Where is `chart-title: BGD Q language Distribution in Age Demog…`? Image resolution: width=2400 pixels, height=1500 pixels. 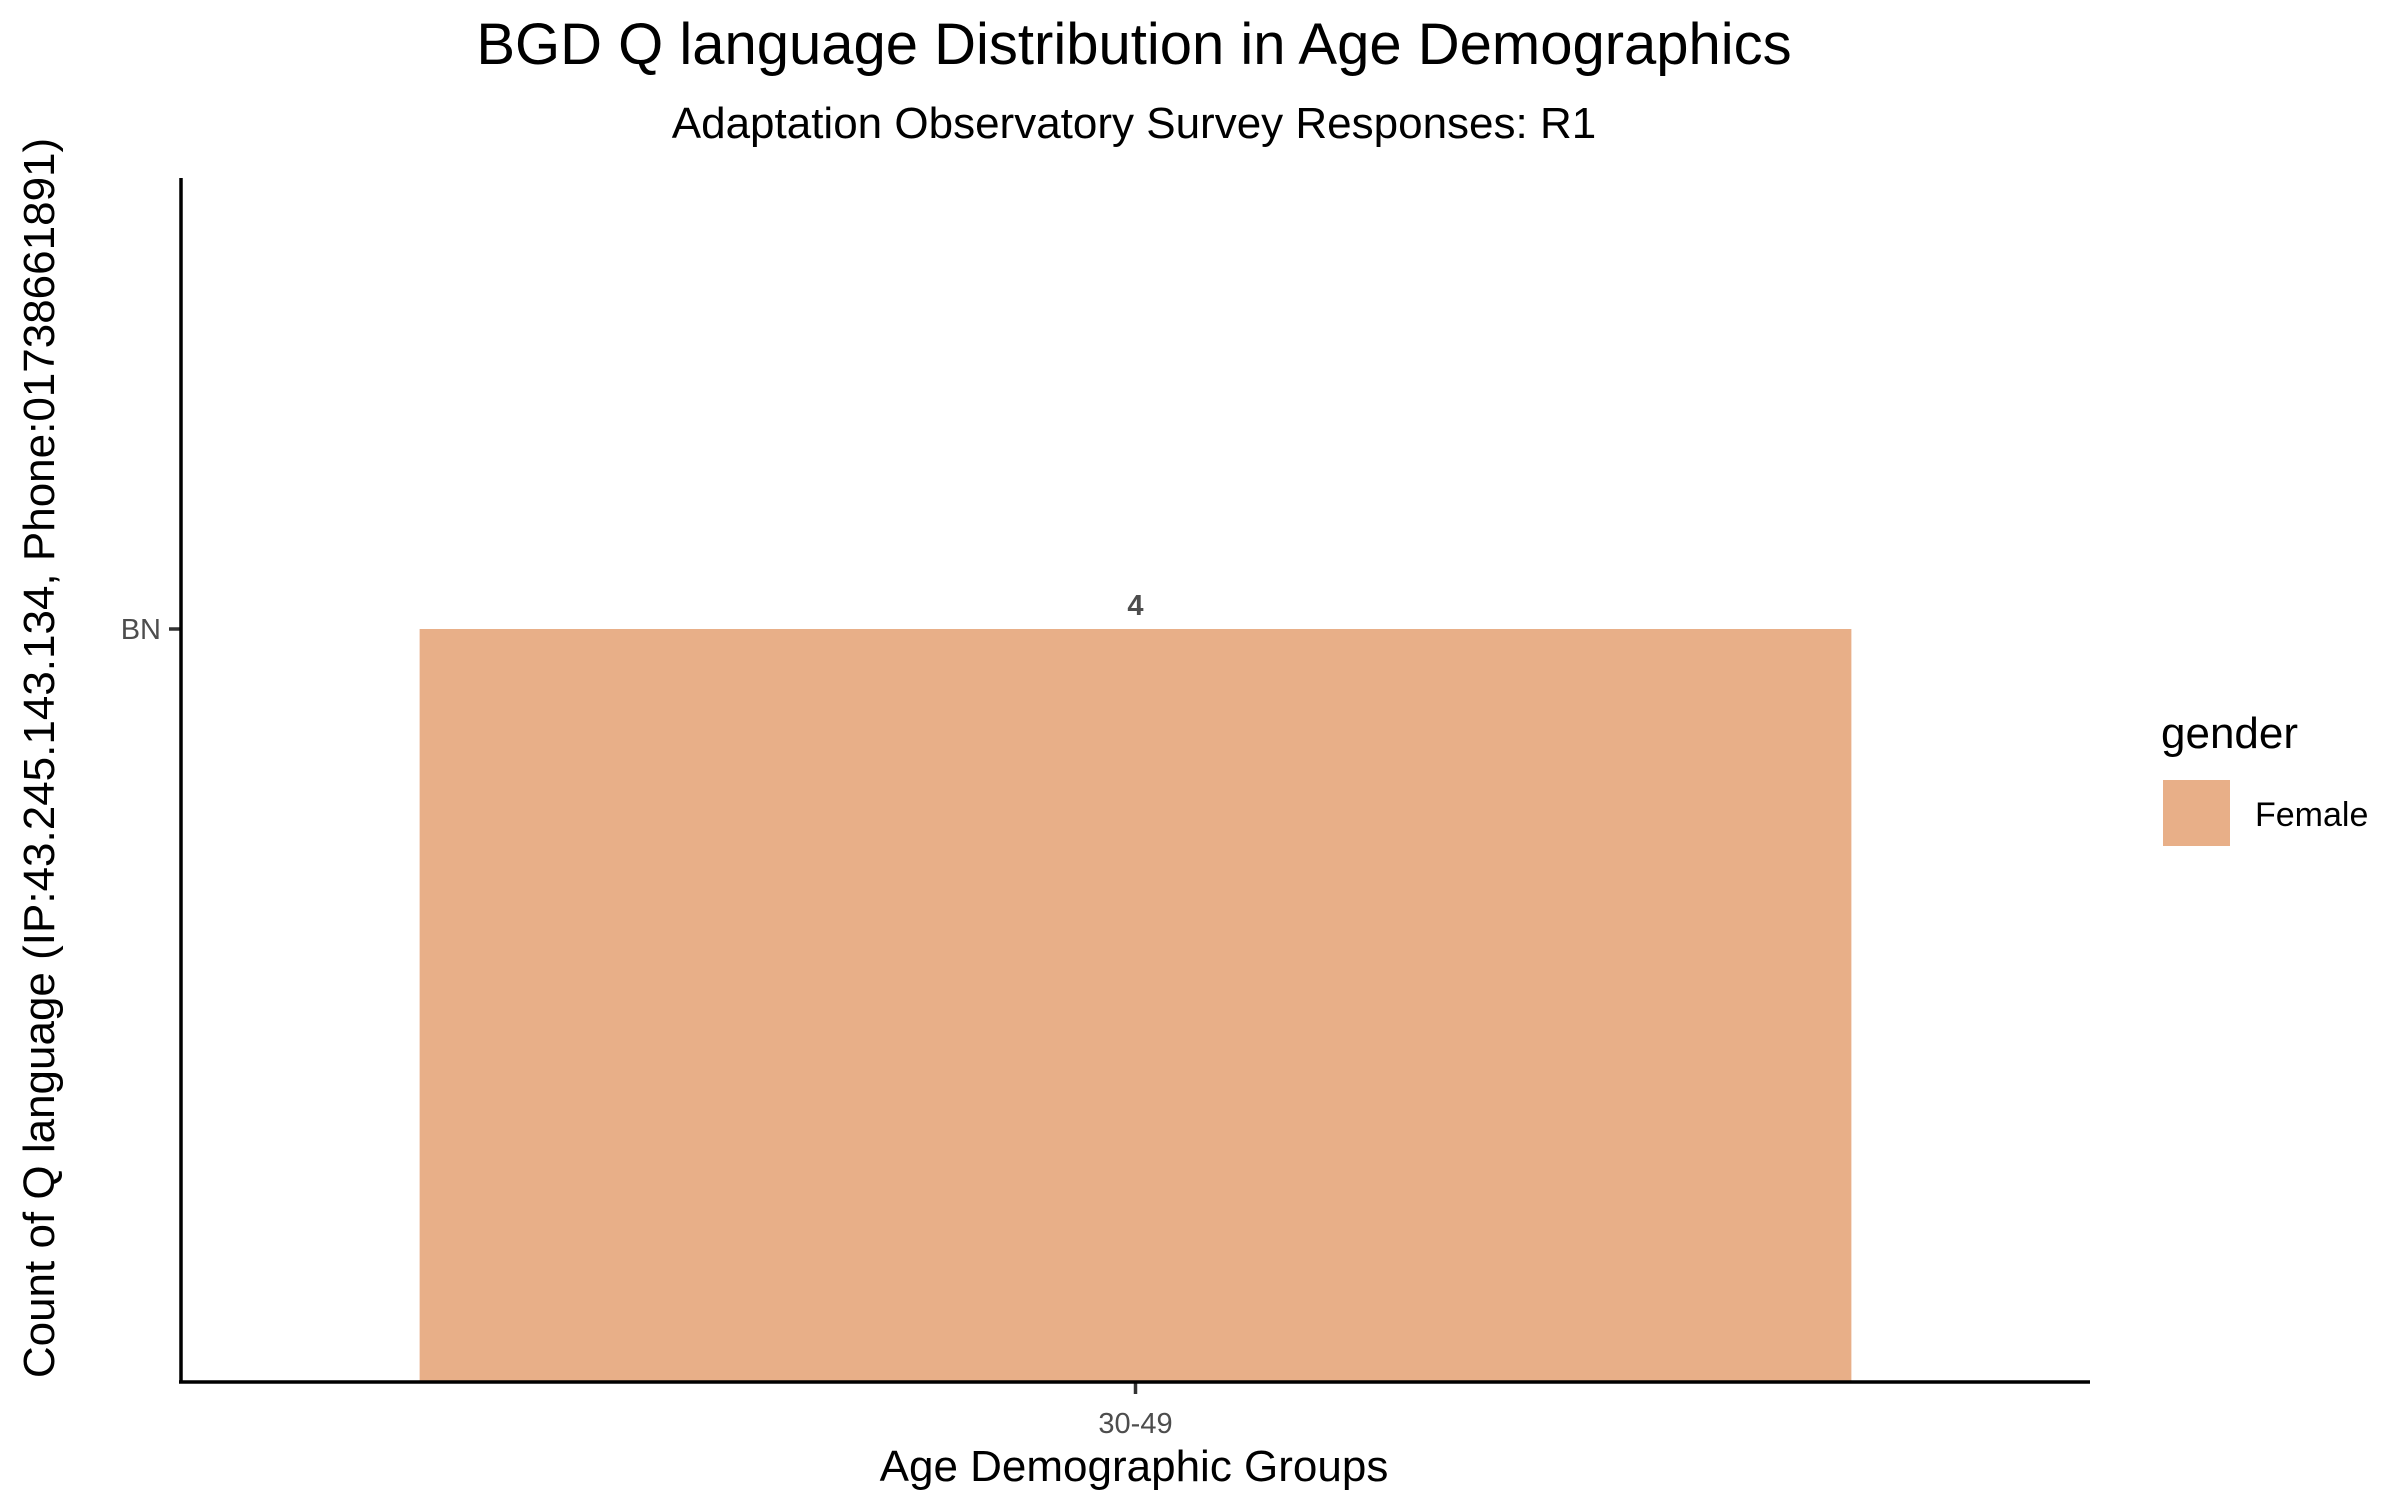
chart-title: BGD Q language Distribution in Age Demog… is located at coordinates (1133, 44).